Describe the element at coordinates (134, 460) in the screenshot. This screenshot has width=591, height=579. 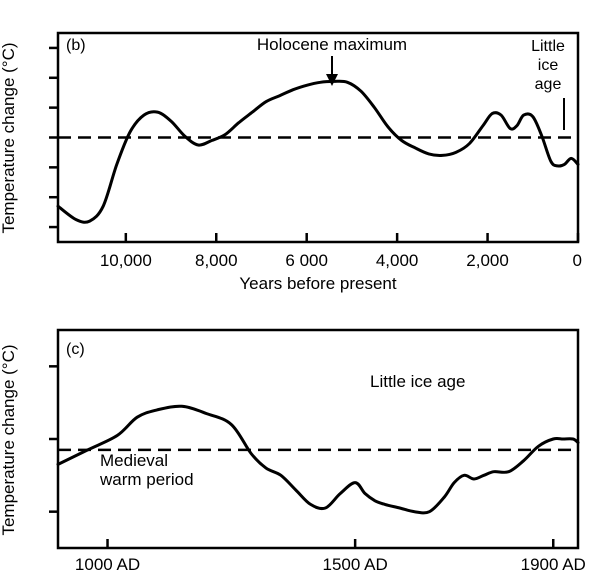
I see `medieval-warm-period-line-1: Medieval` at that location.